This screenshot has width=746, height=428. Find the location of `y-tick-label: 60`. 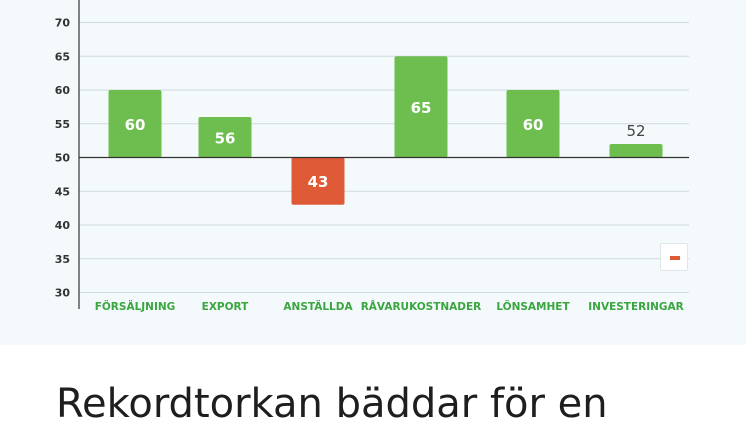

y-tick-label: 60 is located at coordinates (63, 90).